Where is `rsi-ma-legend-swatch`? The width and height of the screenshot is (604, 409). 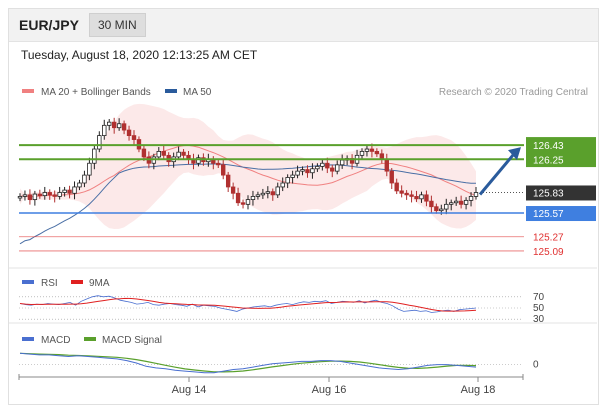
rsi-ma-legend-swatch is located at coordinates (77, 282).